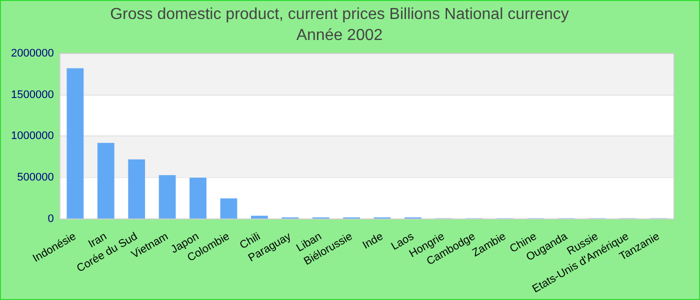 The height and width of the screenshot is (300, 700). What do you see at coordinates (32, 136) in the screenshot?
I see `y-tick-label: 1000000` at bounding box center [32, 136].